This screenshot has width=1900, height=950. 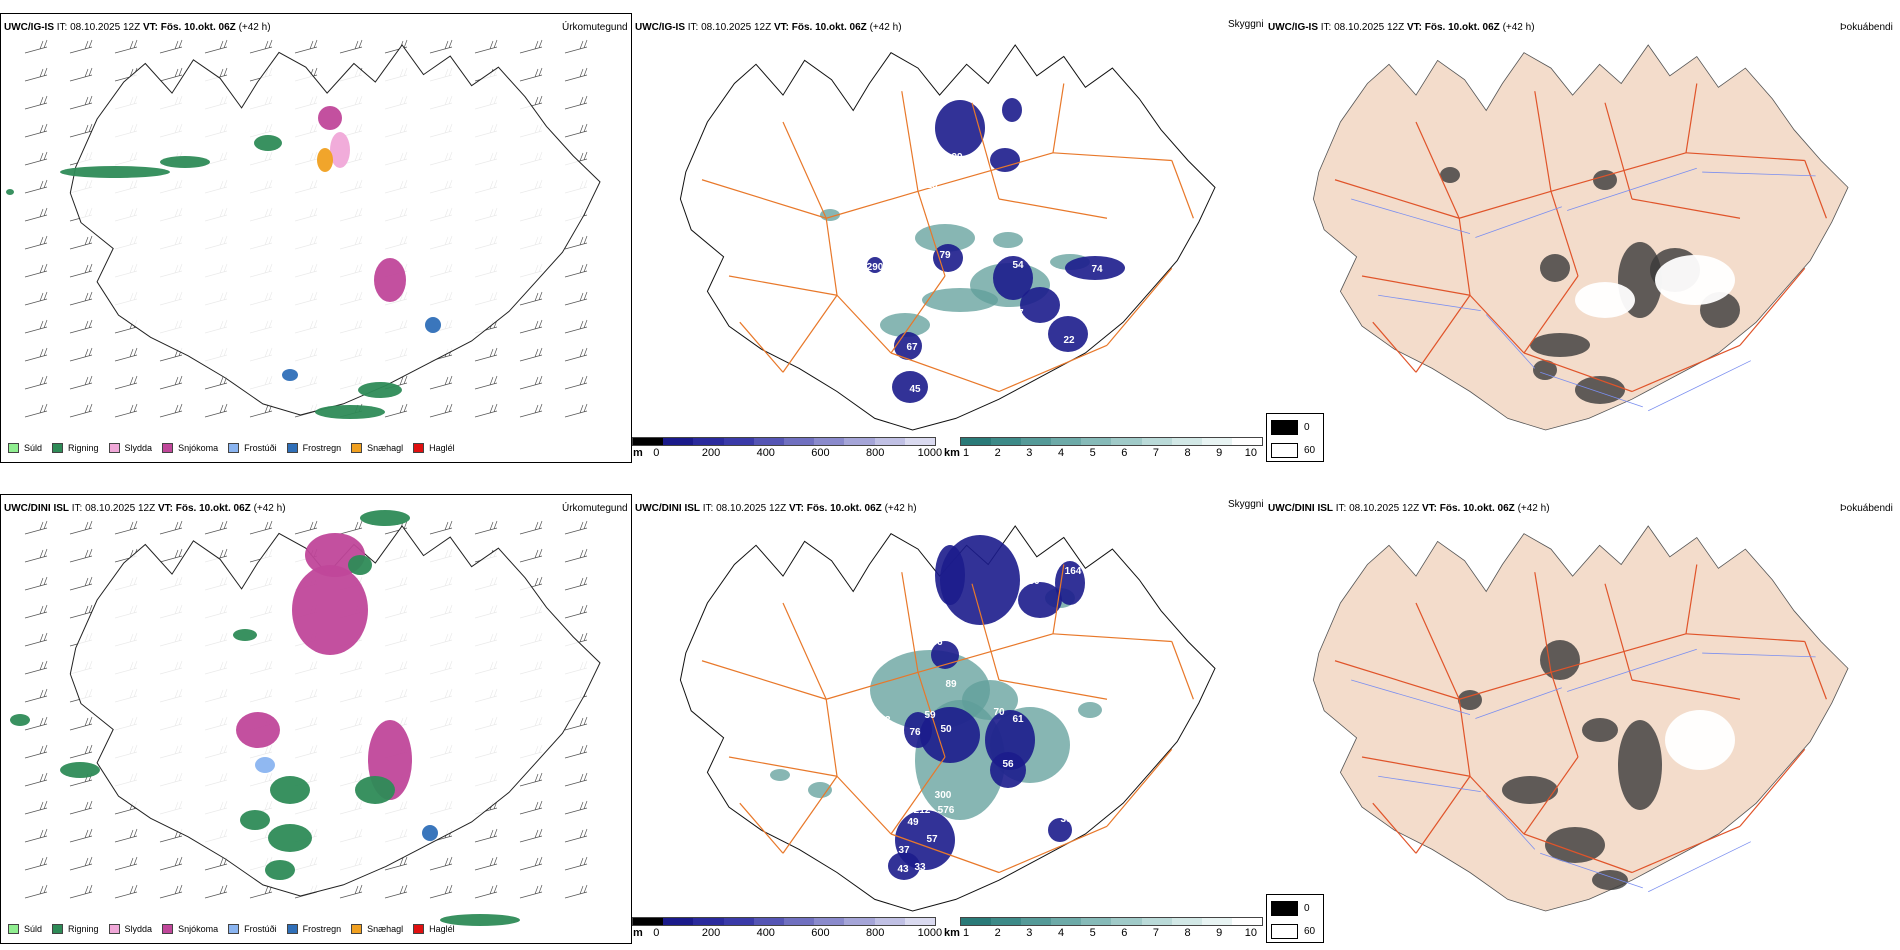 I want to click on fog-key-label: 60, so click(x=1310, y=931).